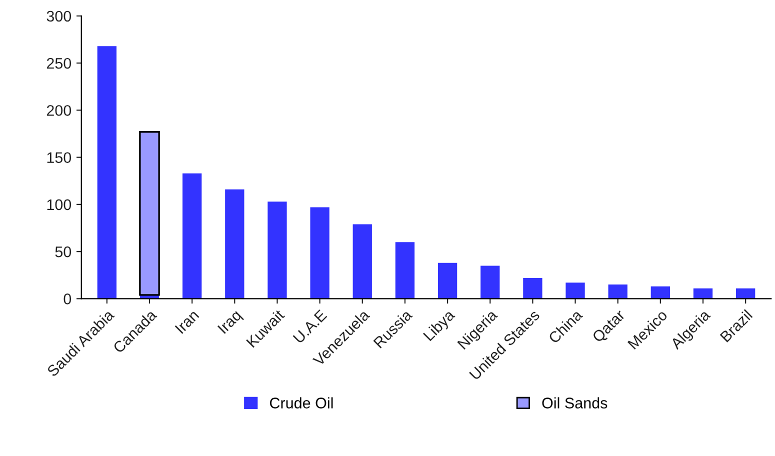 The width and height of the screenshot is (775, 456). I want to click on x-tick-label: Iran, so click(187, 322).